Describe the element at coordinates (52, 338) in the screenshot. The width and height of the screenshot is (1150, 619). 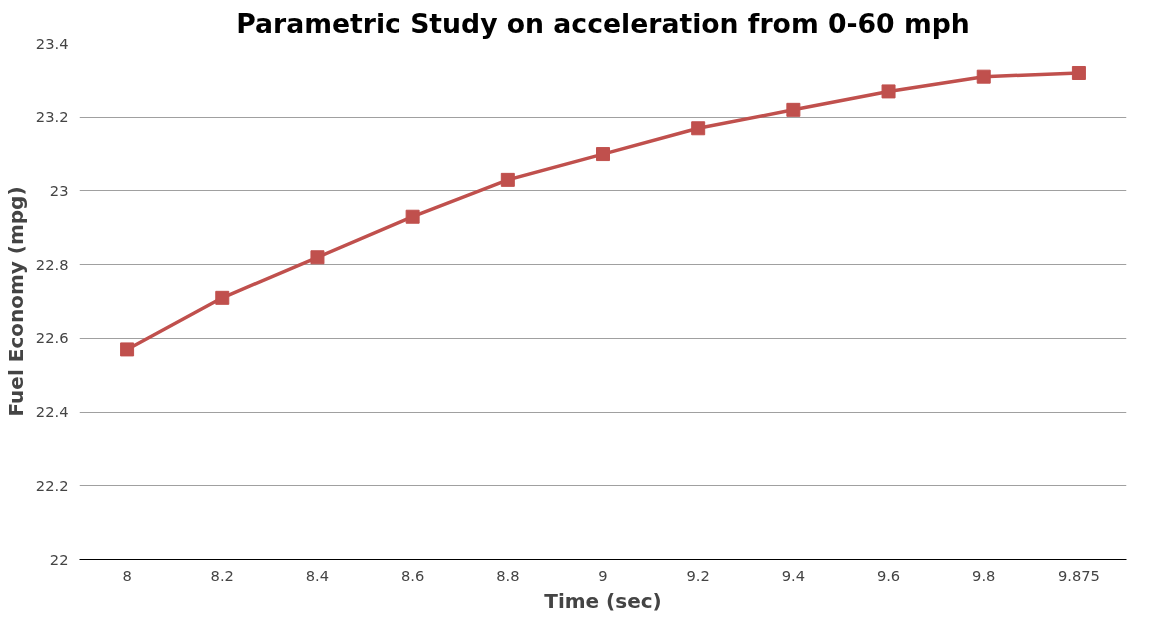
I see `y-tick-label: 22.6` at that location.